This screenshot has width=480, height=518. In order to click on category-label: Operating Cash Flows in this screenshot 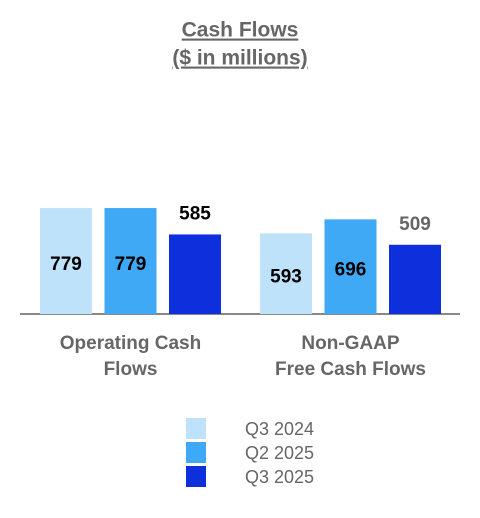, I will do `click(130, 356)`.